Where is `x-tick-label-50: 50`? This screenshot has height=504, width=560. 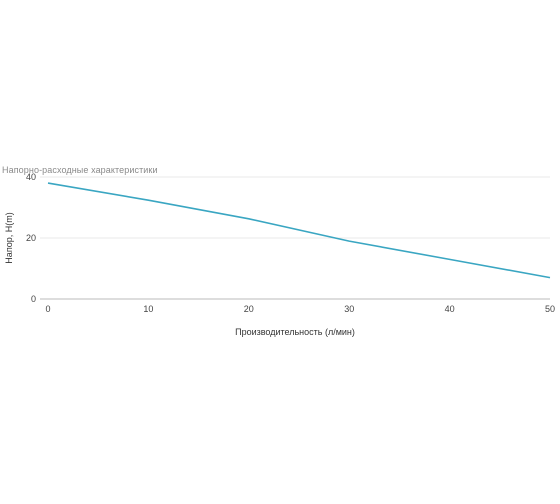 x-tick-label-50: 50 is located at coordinates (550, 309).